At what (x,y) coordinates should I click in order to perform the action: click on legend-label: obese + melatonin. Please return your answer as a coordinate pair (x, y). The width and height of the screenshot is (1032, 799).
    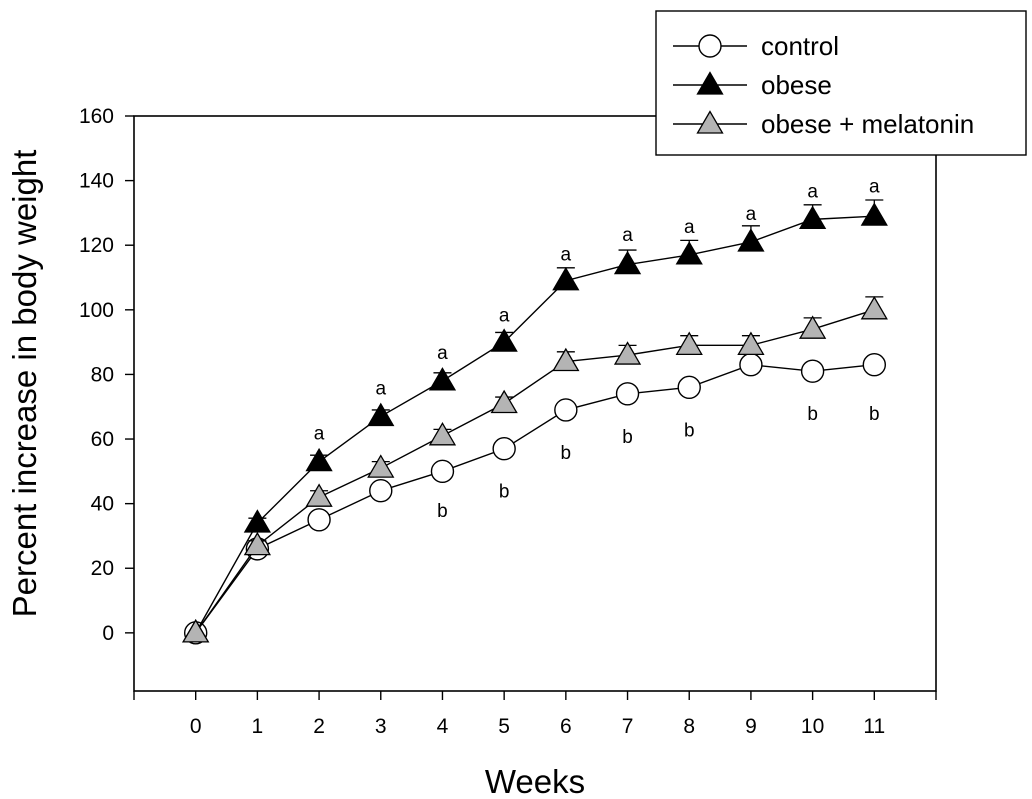
    Looking at the image, I should click on (867, 124).